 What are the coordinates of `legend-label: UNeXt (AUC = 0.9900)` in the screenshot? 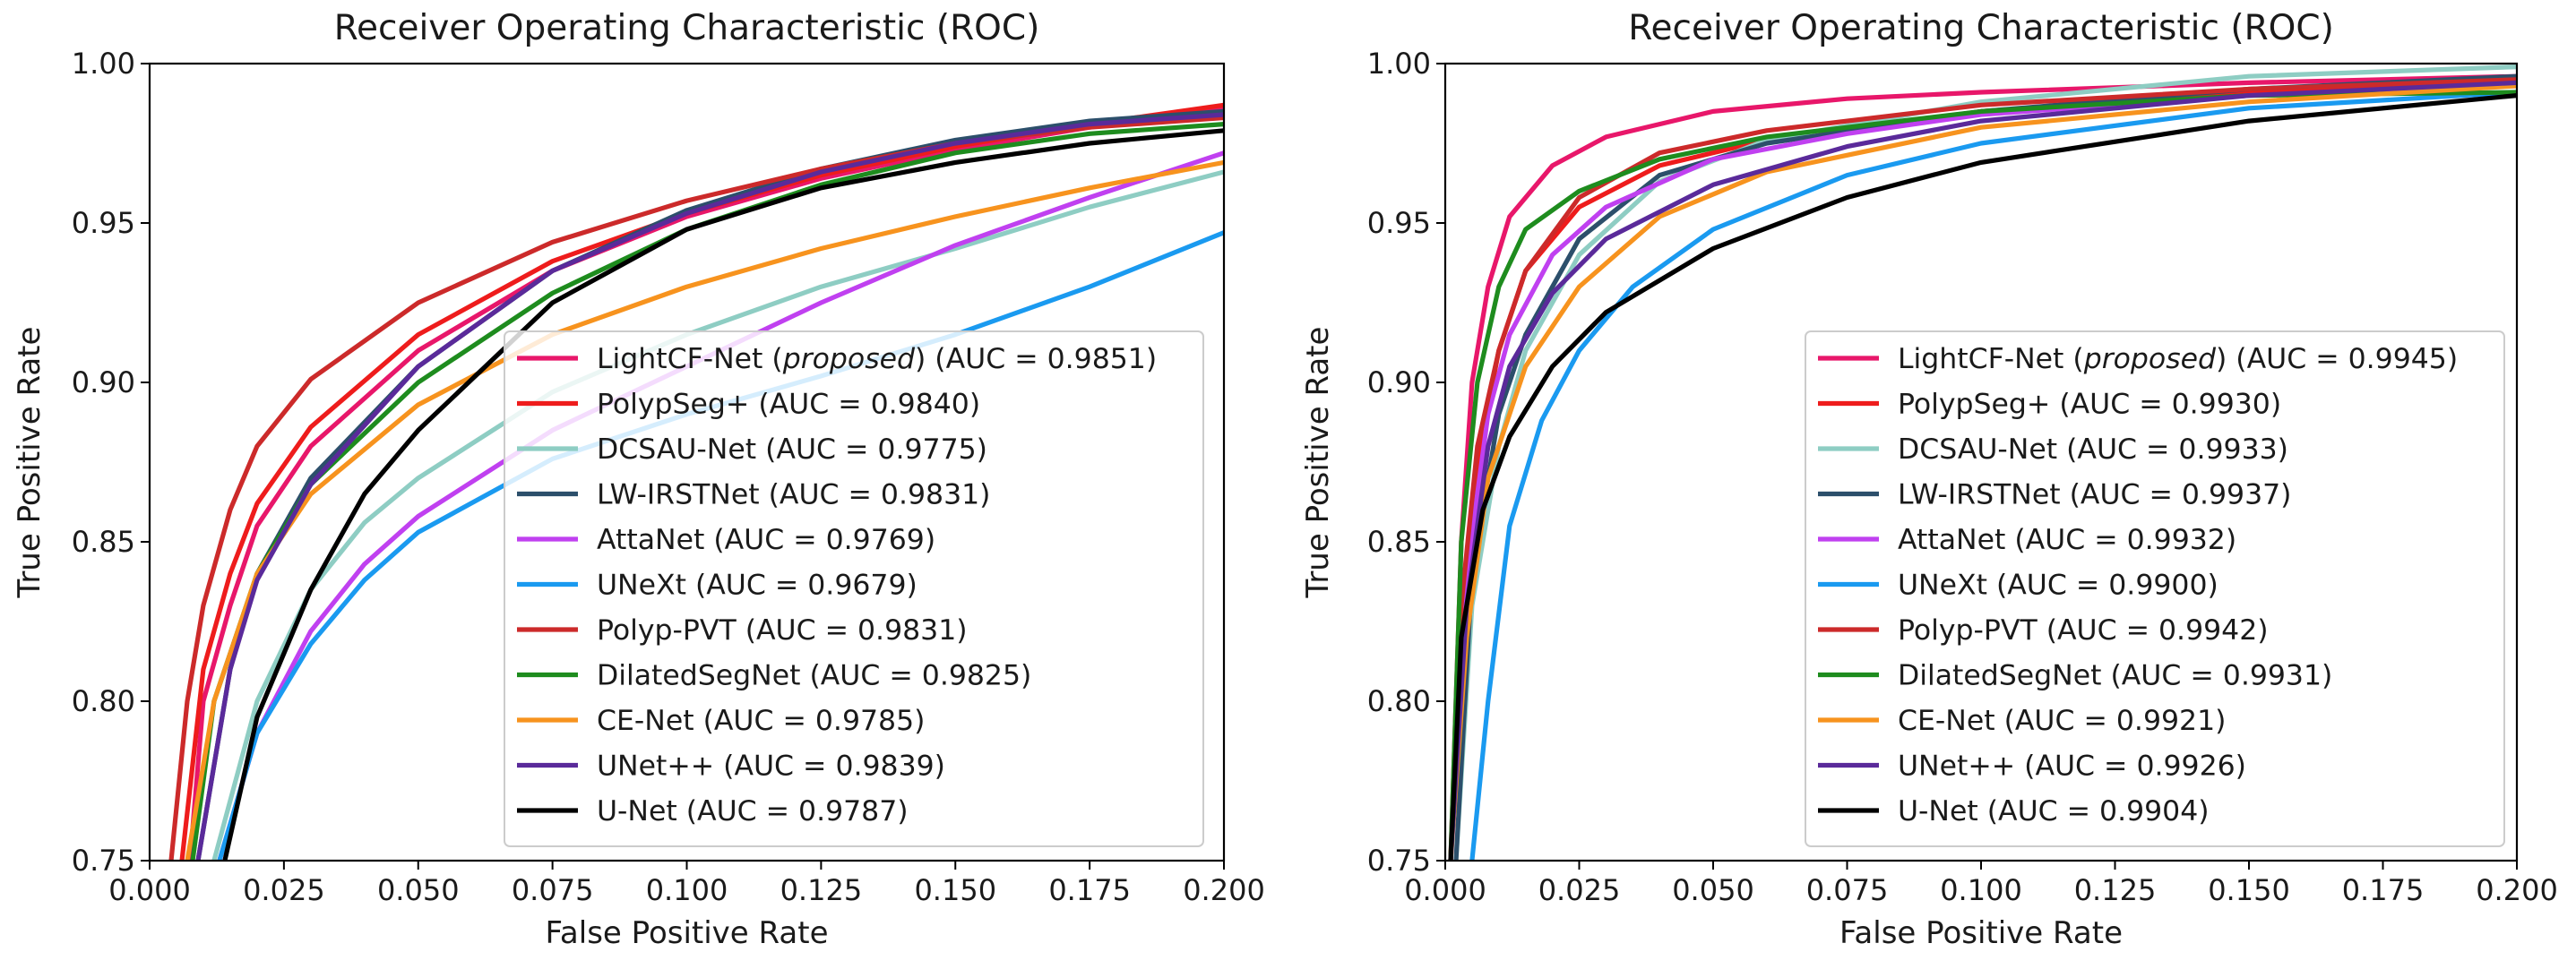 It's located at (2058, 586).